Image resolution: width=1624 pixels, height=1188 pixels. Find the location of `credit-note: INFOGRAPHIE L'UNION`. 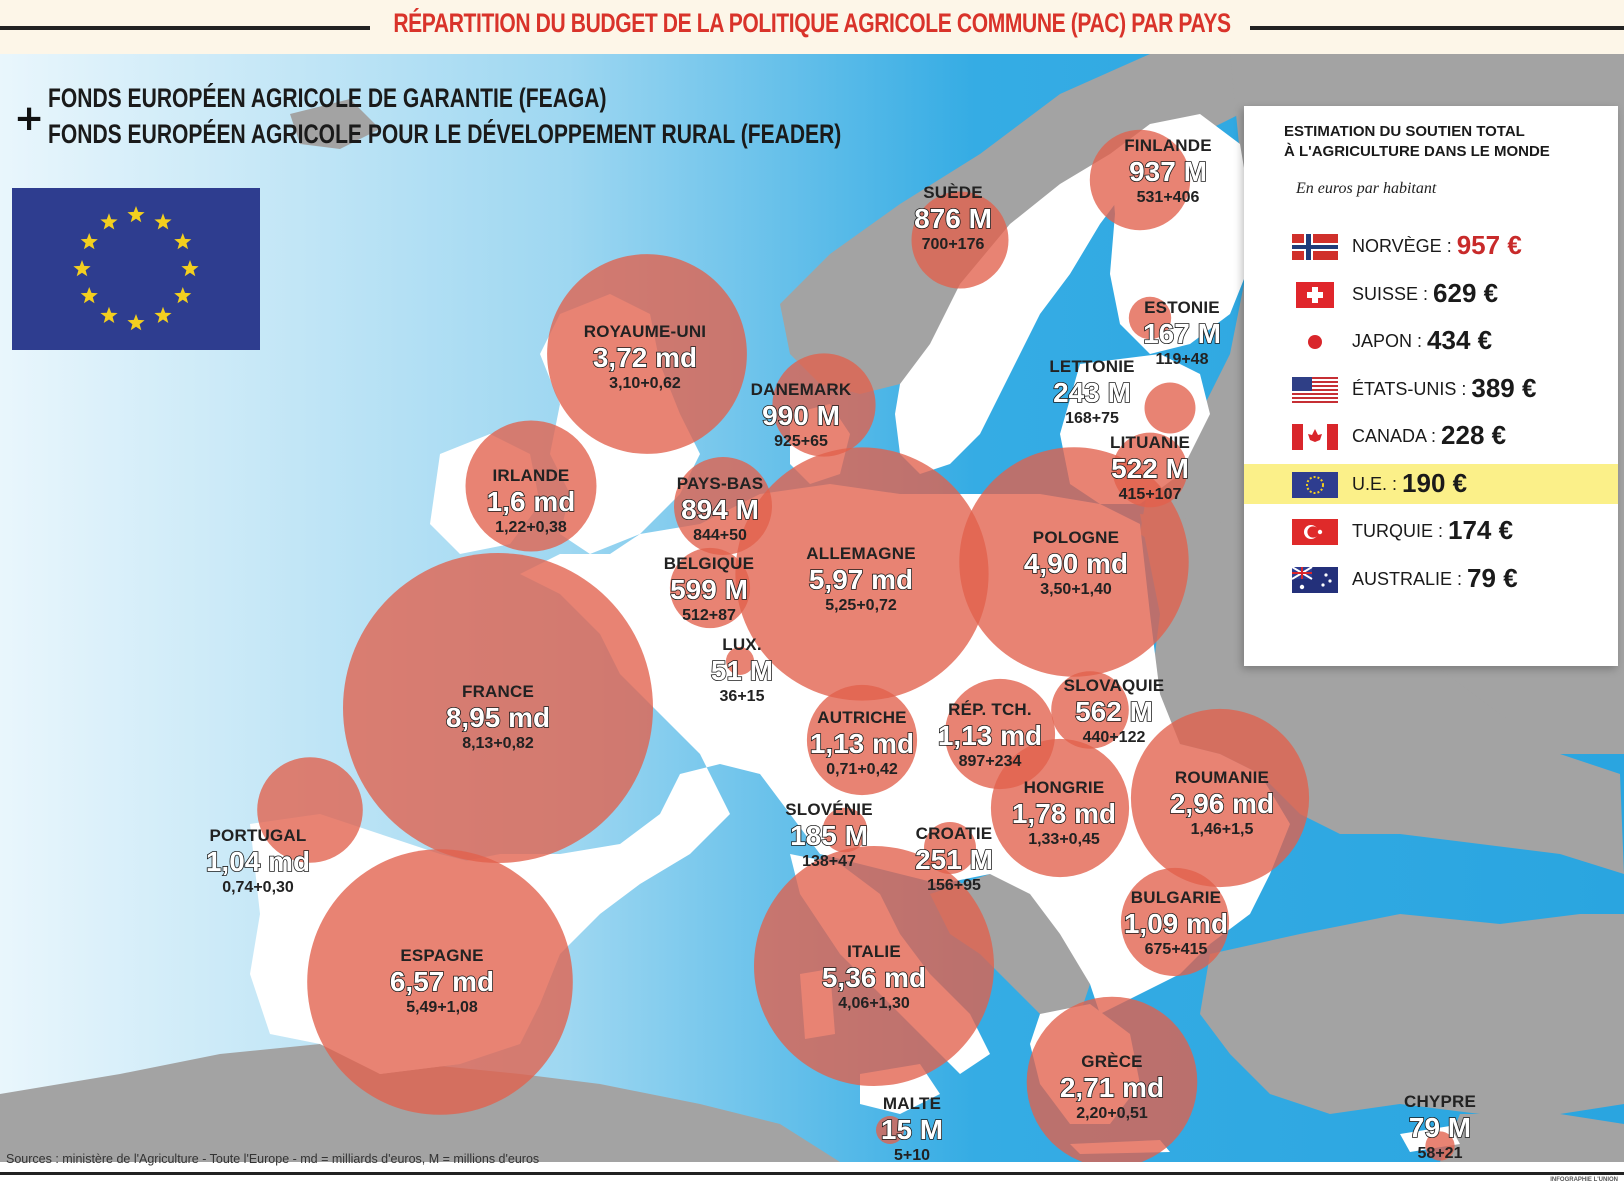

credit-note: INFOGRAPHIE L'UNION is located at coordinates (1584, 1180).